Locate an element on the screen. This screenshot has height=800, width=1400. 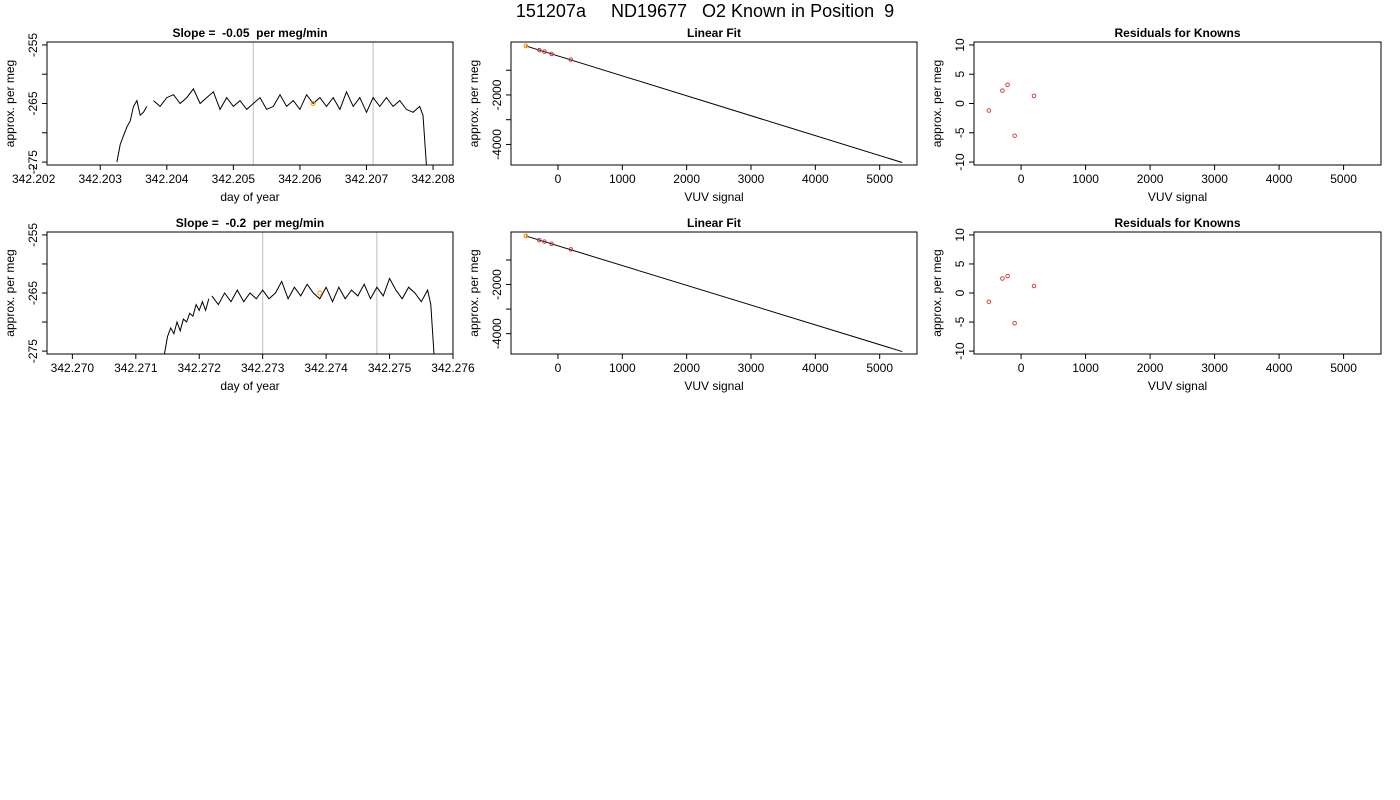
x-tick-label: 342.271 is located at coordinates (136, 368).